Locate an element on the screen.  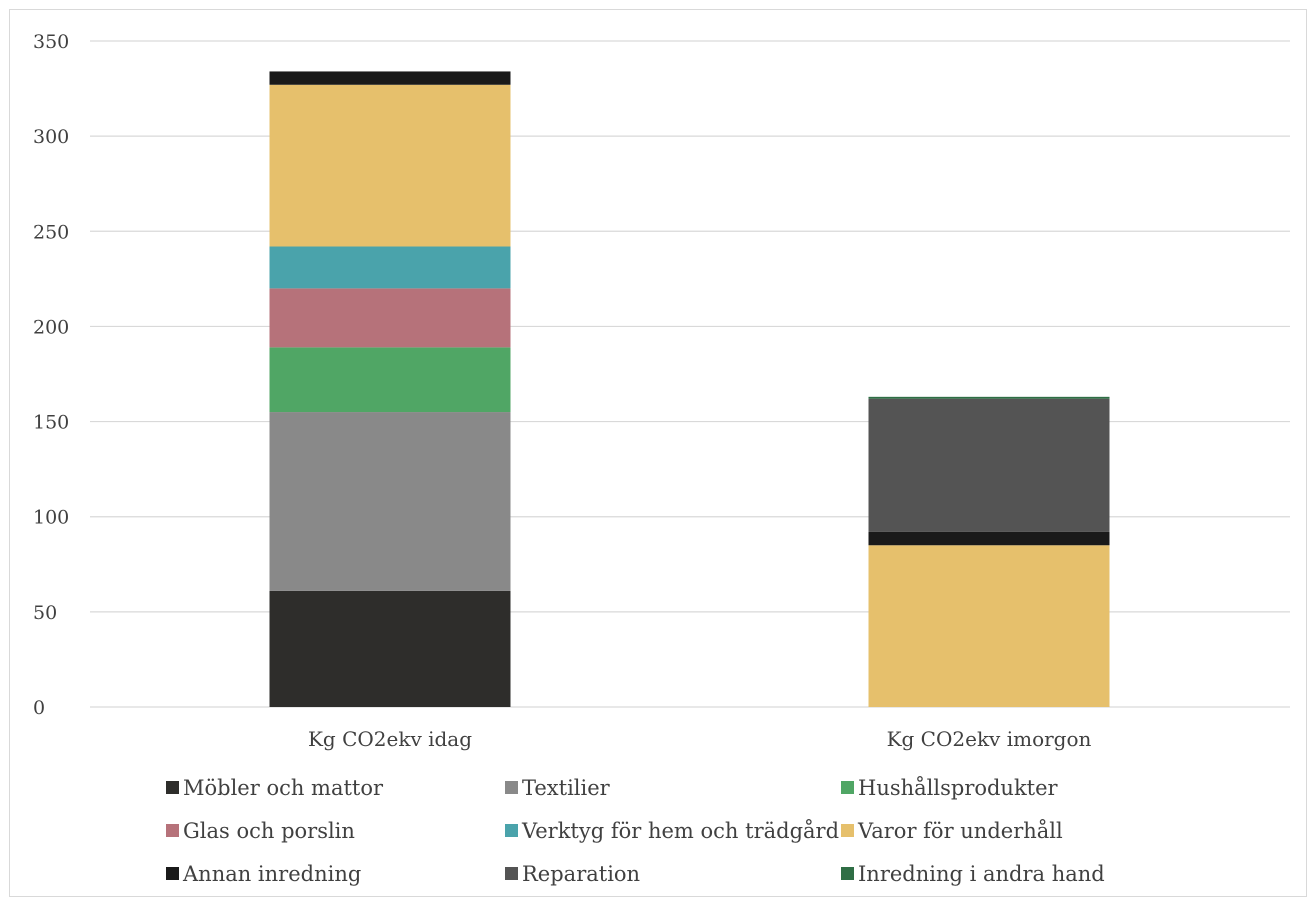
legend-label: Annan inredning is located at coordinates (271, 874).